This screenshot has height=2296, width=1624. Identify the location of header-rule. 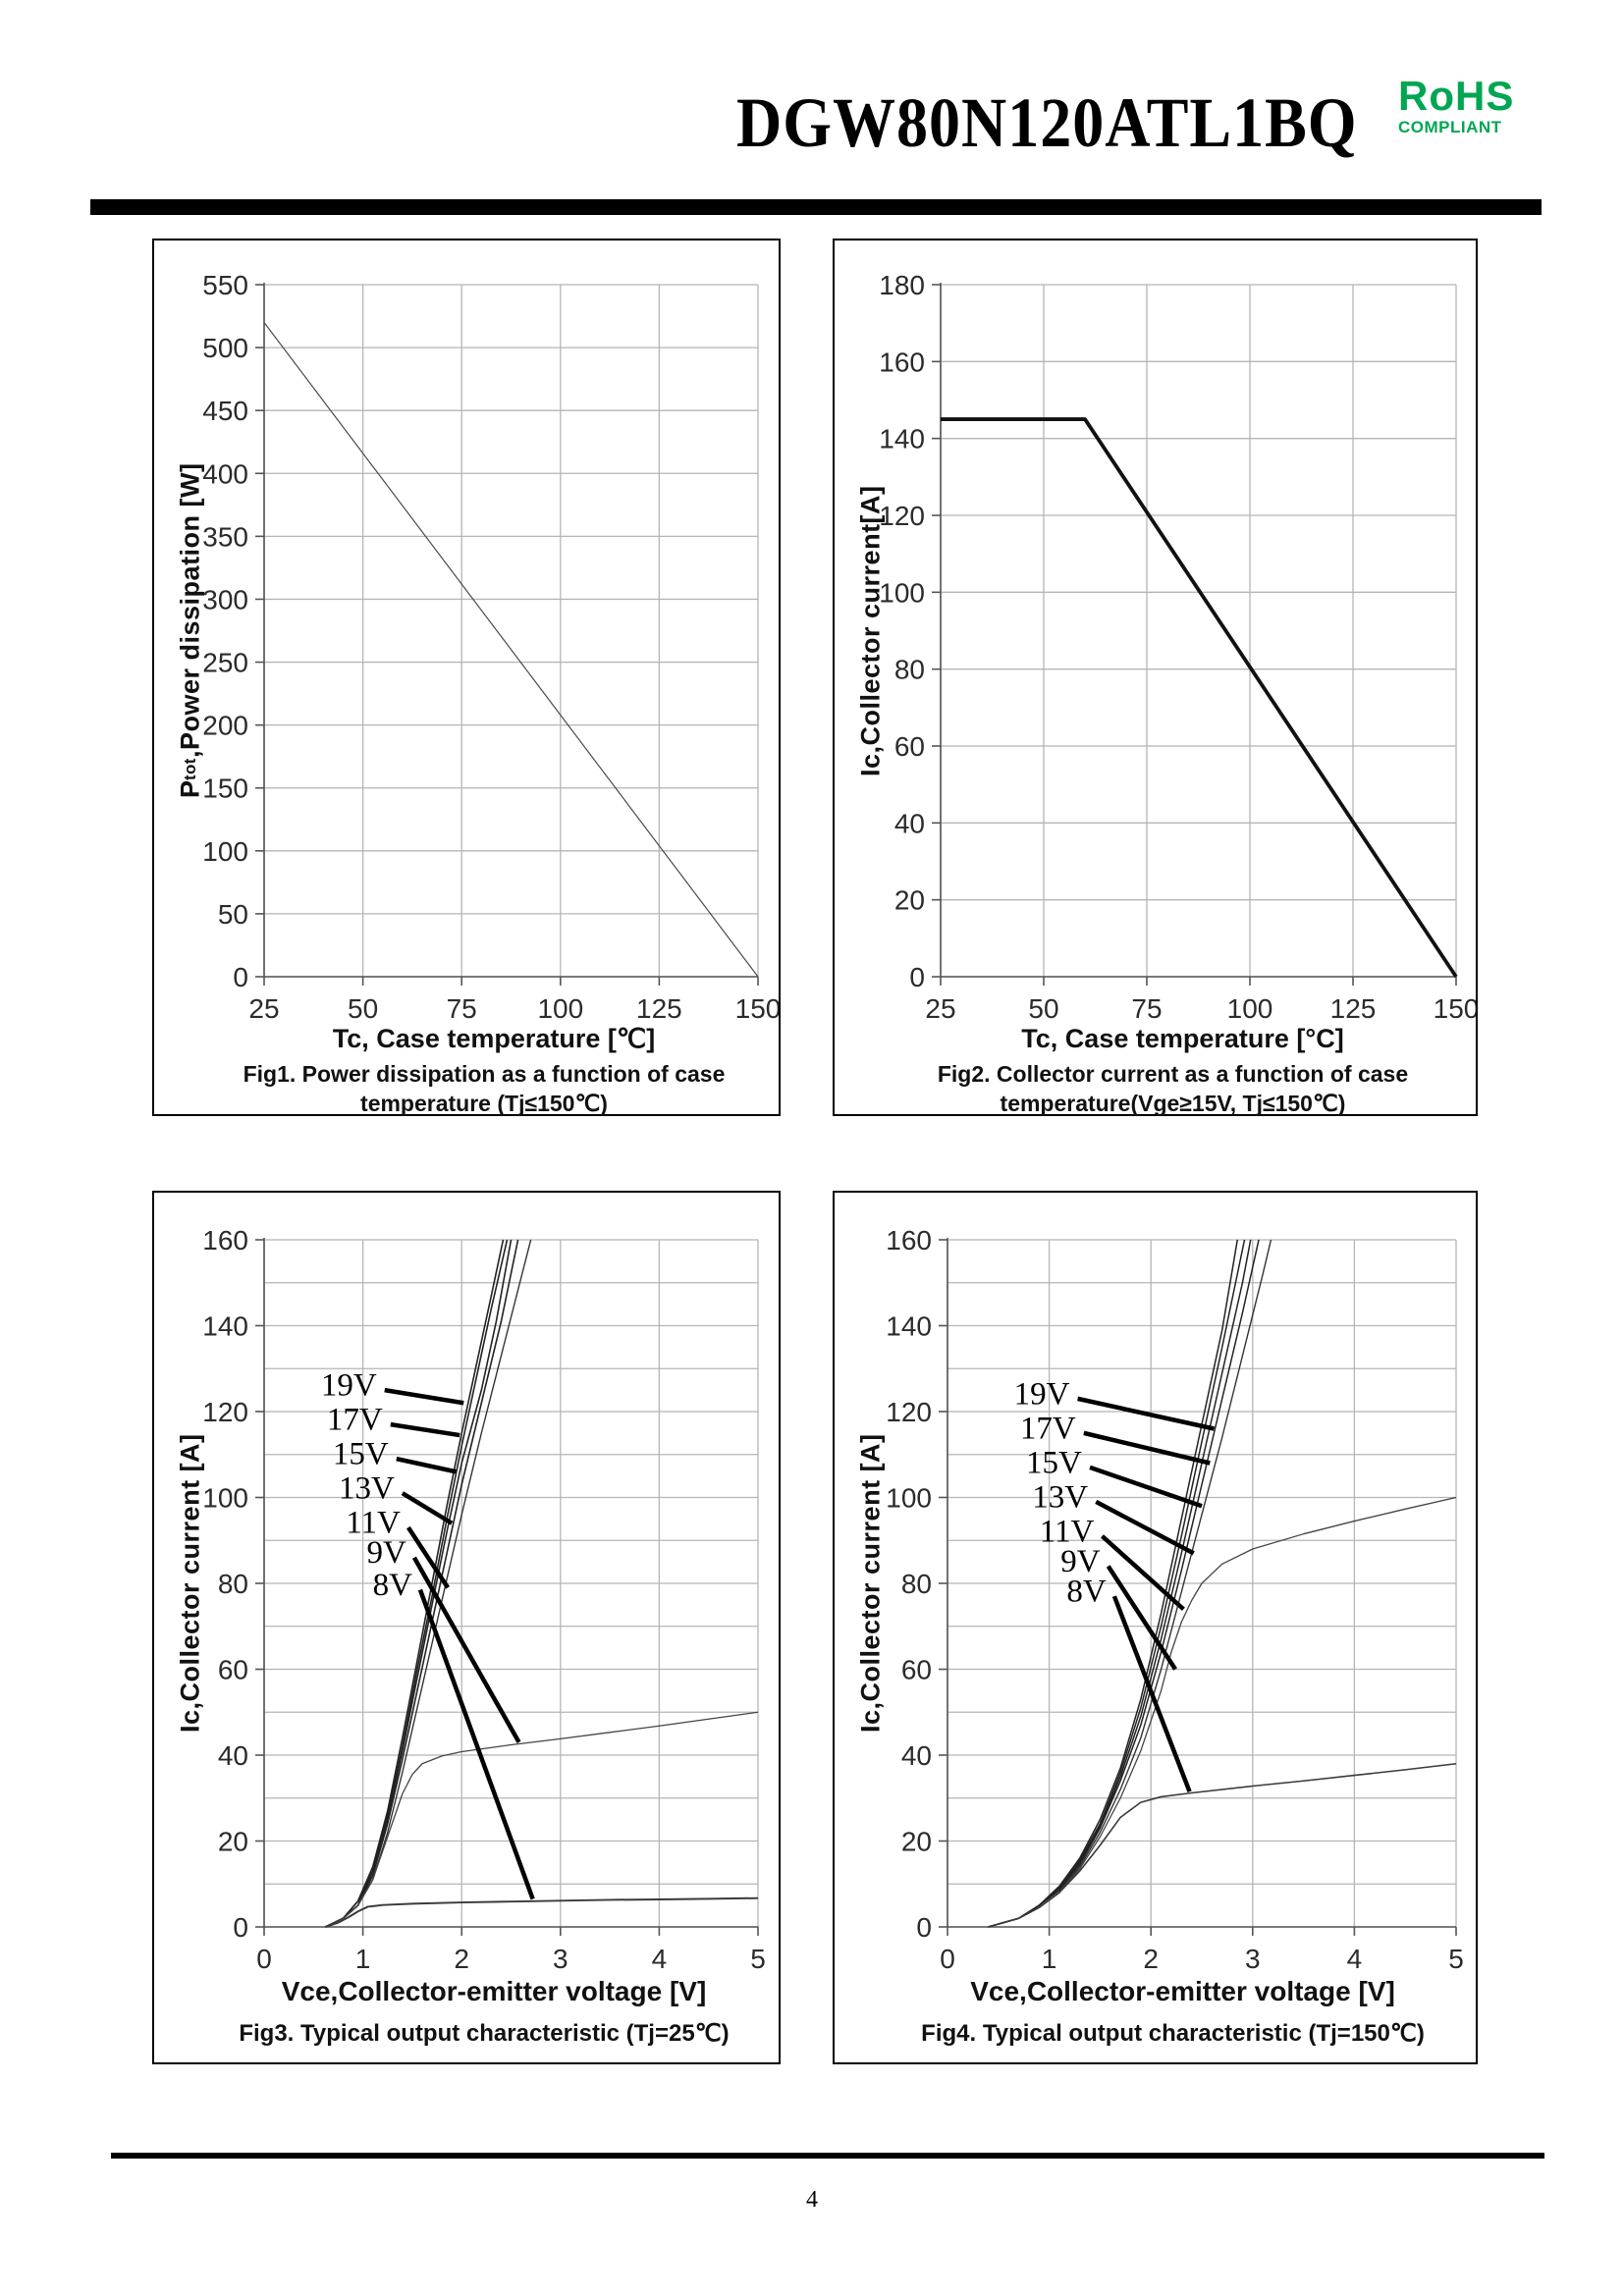
(816, 207).